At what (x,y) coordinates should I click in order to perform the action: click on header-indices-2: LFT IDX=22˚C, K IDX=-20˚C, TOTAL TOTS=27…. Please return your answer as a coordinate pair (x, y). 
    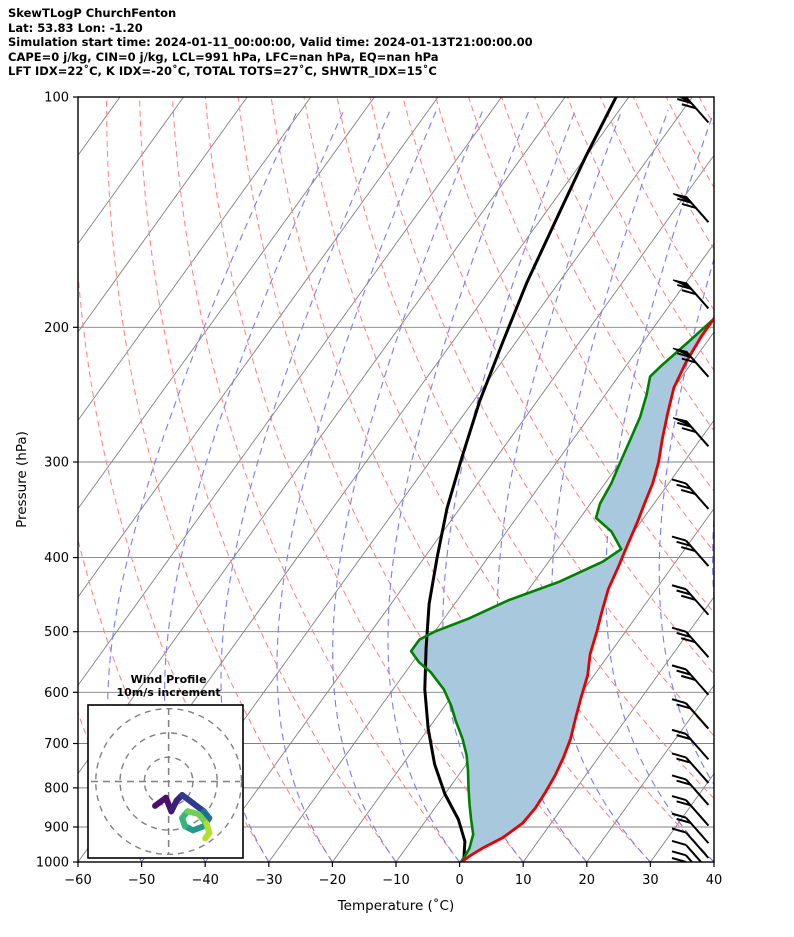
    Looking at the image, I should click on (222, 71).